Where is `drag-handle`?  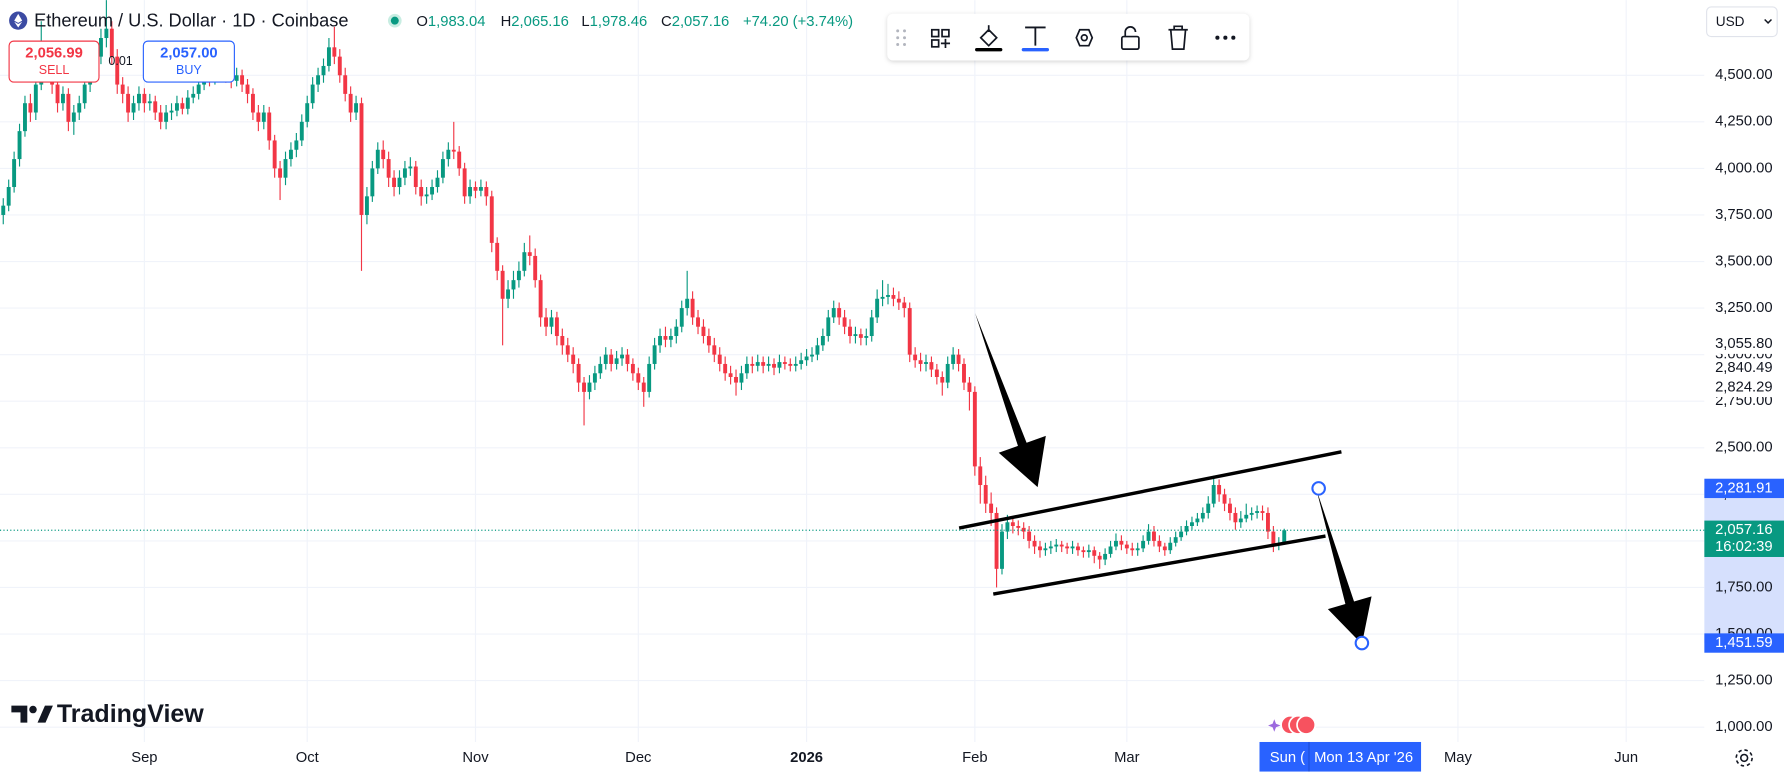 drag-handle is located at coordinates (901, 38).